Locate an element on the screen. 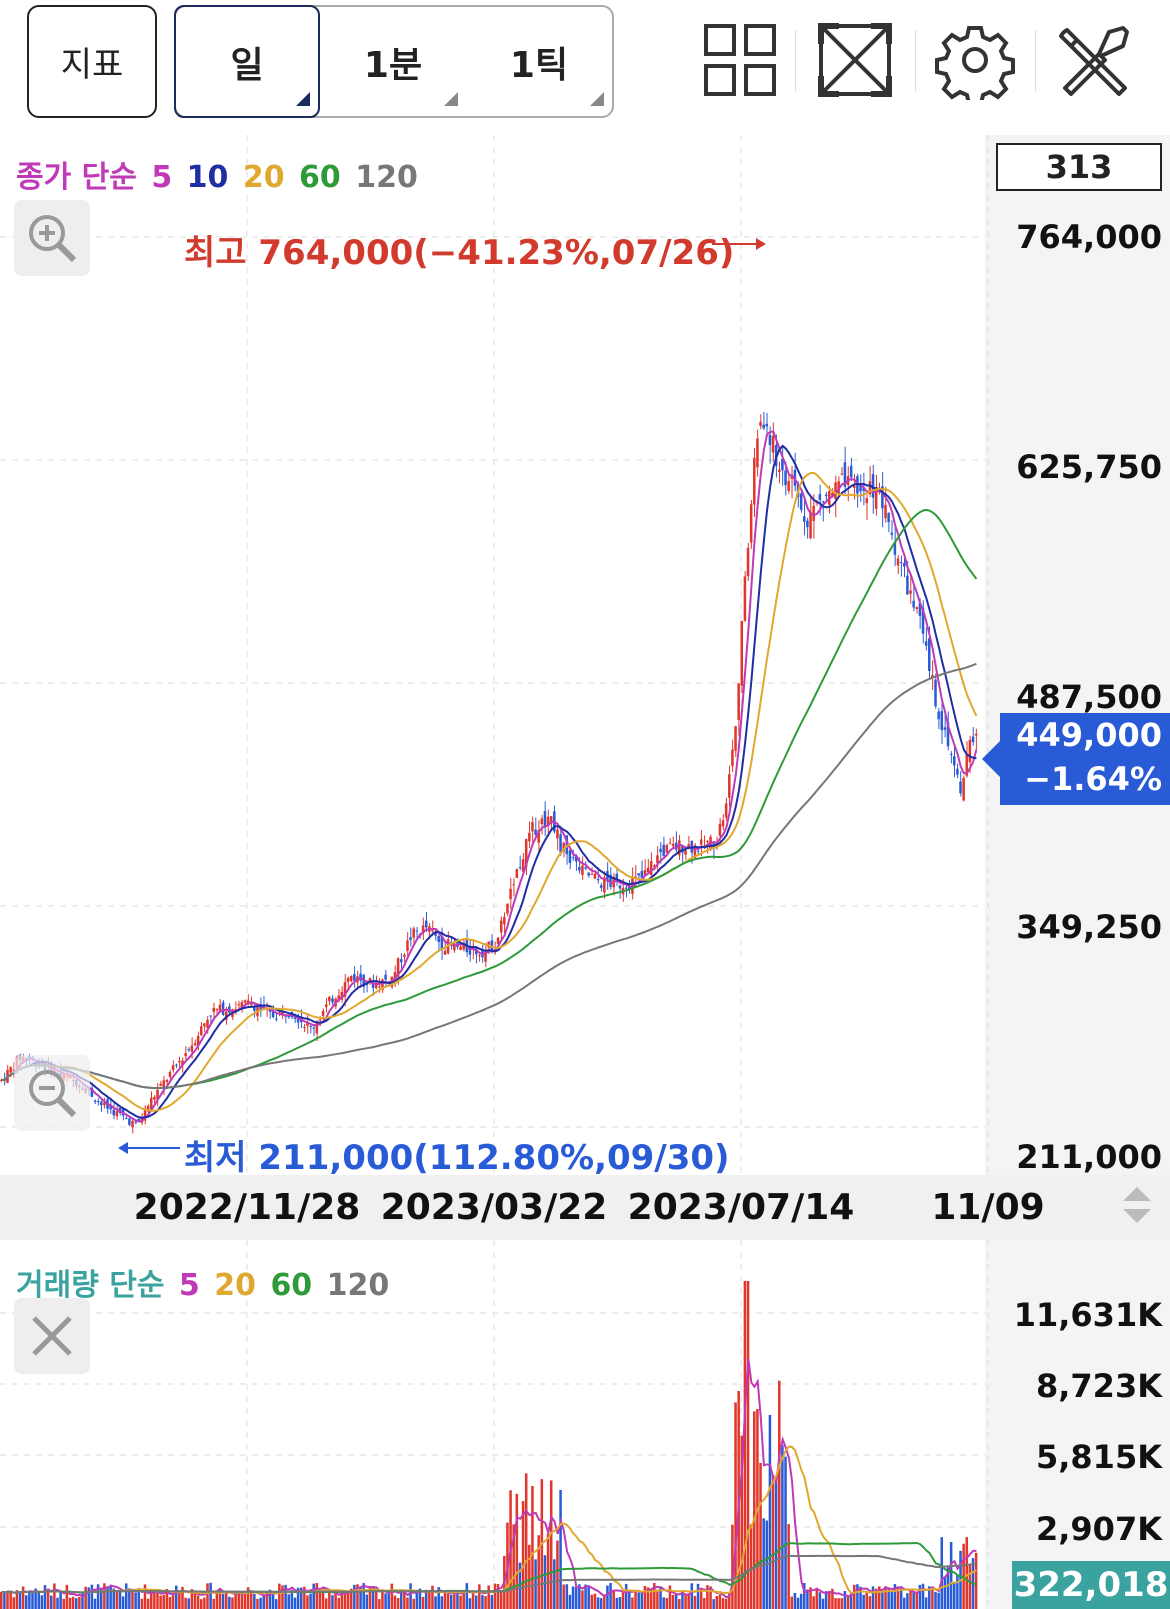 This screenshot has width=1170, height=1609. period-daily-label: 일 is located at coordinates (247, 65).